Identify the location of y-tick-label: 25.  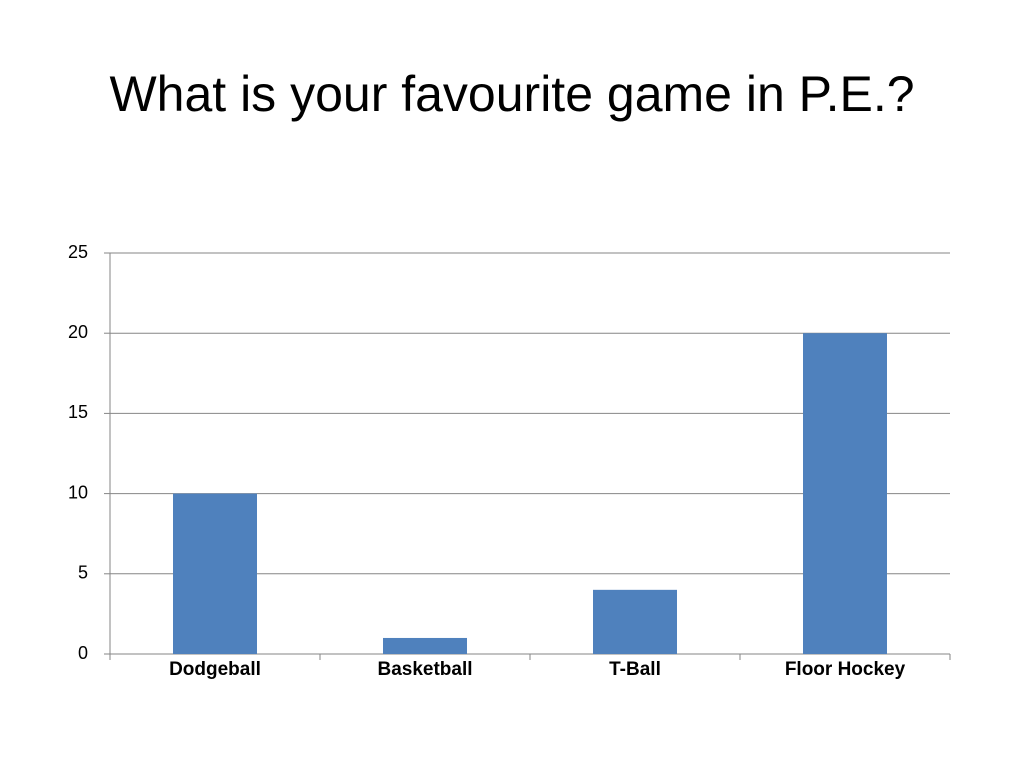
(78, 252).